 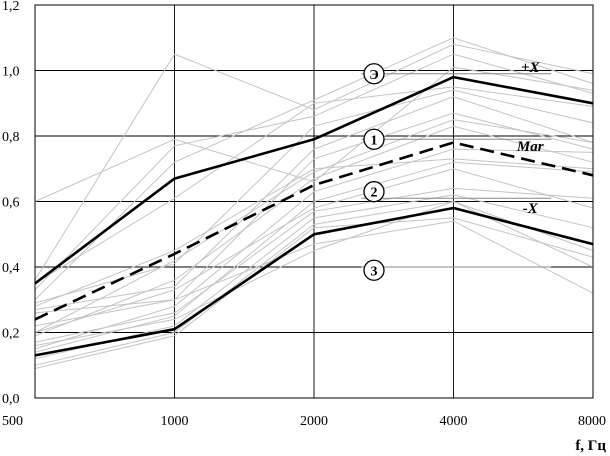 I want to click on x-tick-label: 500, so click(x=12, y=421).